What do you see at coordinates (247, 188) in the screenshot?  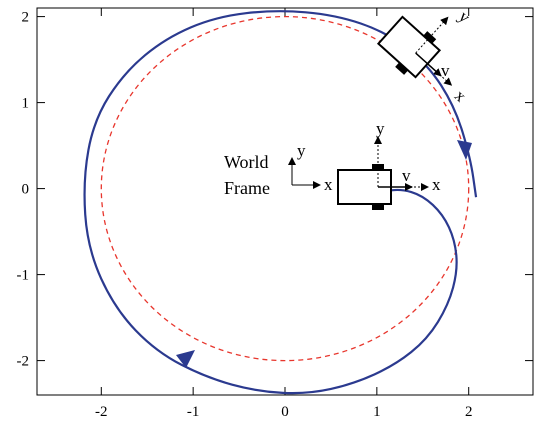 I see `world-frame-label-line2: Frame` at bounding box center [247, 188].